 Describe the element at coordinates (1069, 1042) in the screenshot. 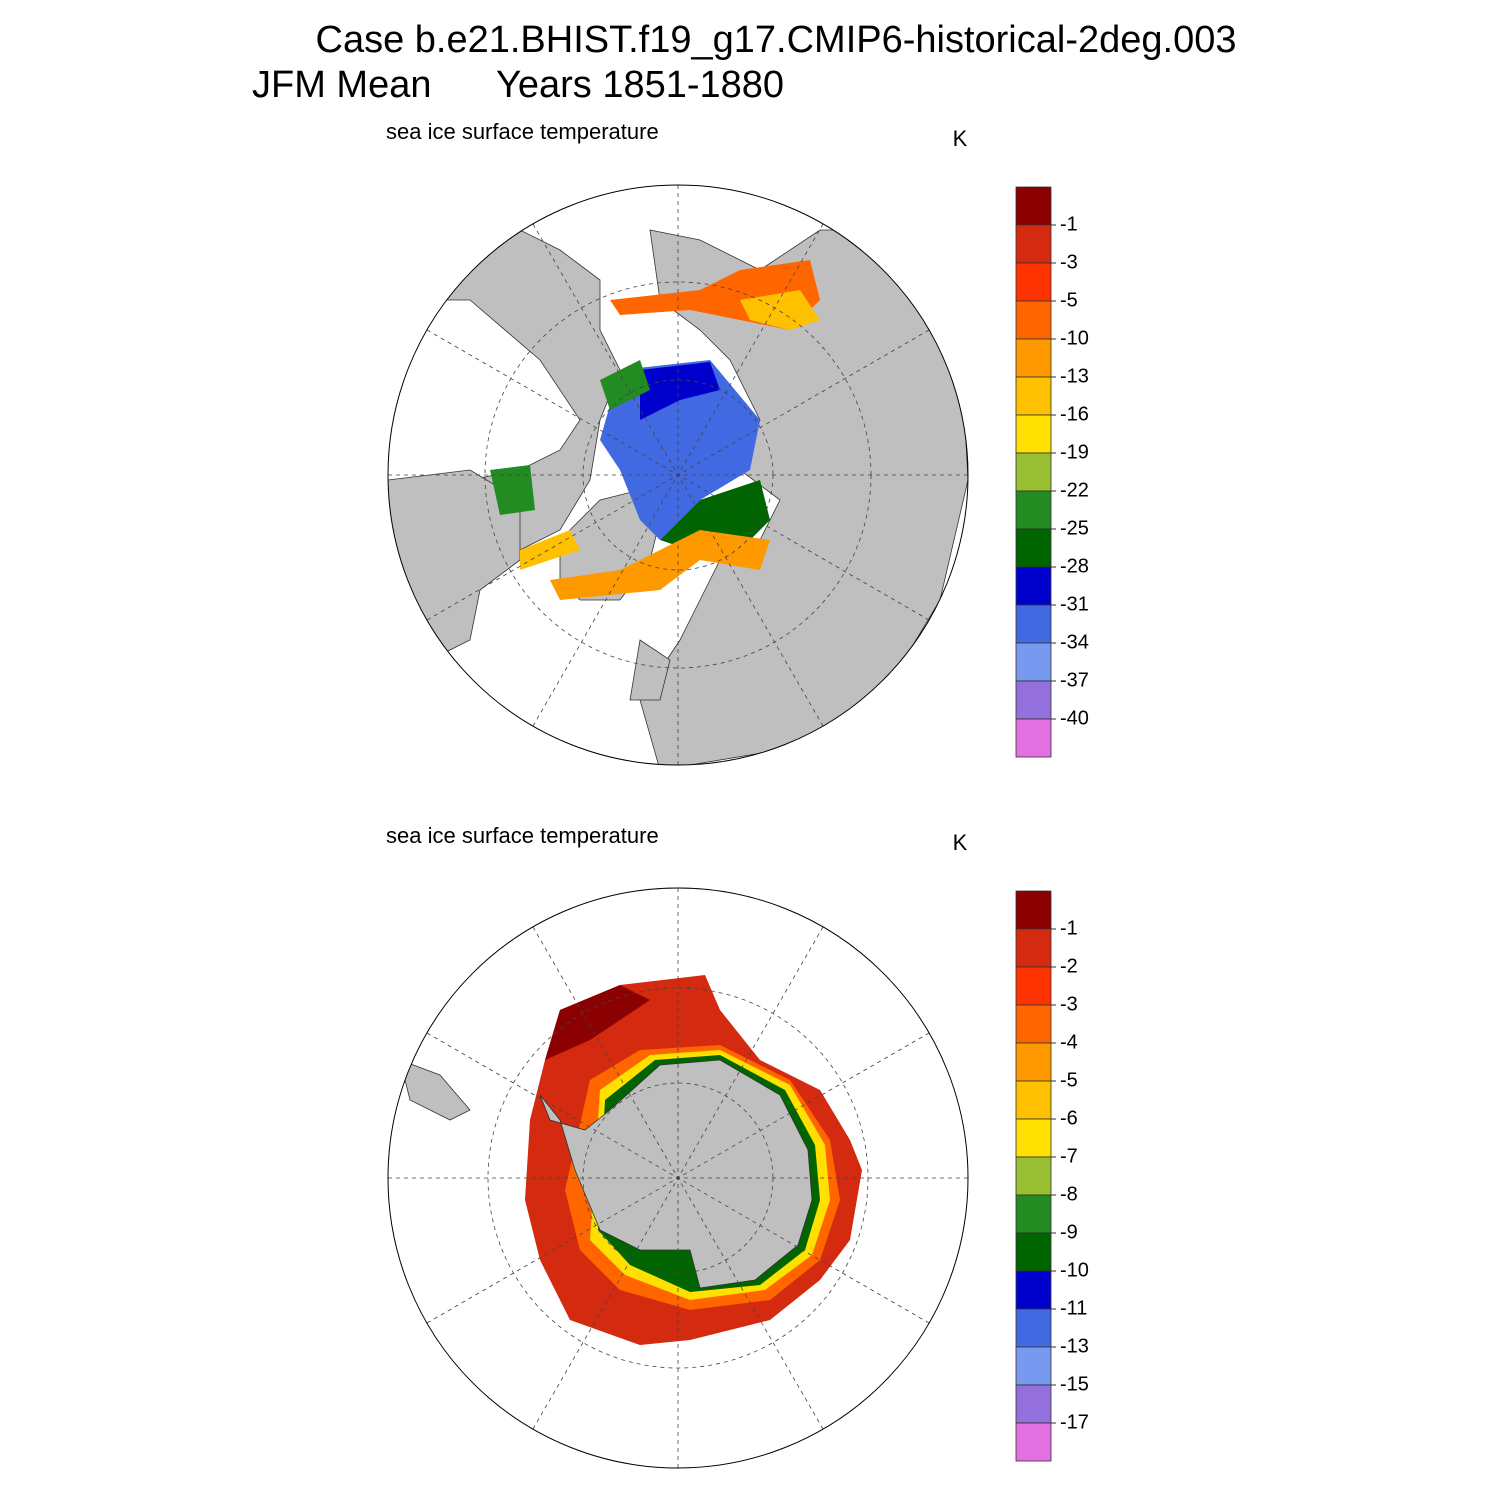

I see `colorbar-label: -4` at that location.